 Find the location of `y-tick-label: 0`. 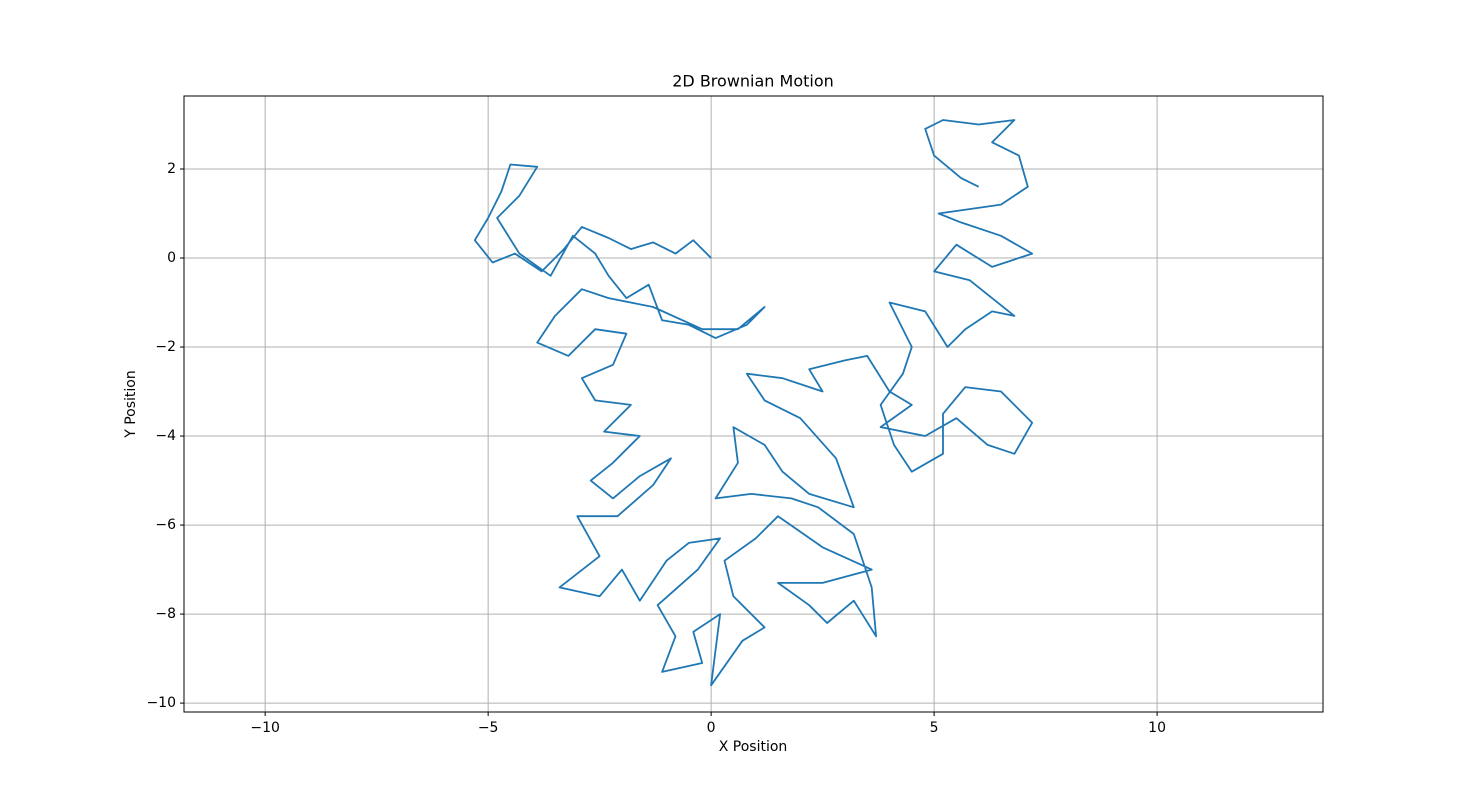

y-tick-label: 0 is located at coordinates (171, 258).